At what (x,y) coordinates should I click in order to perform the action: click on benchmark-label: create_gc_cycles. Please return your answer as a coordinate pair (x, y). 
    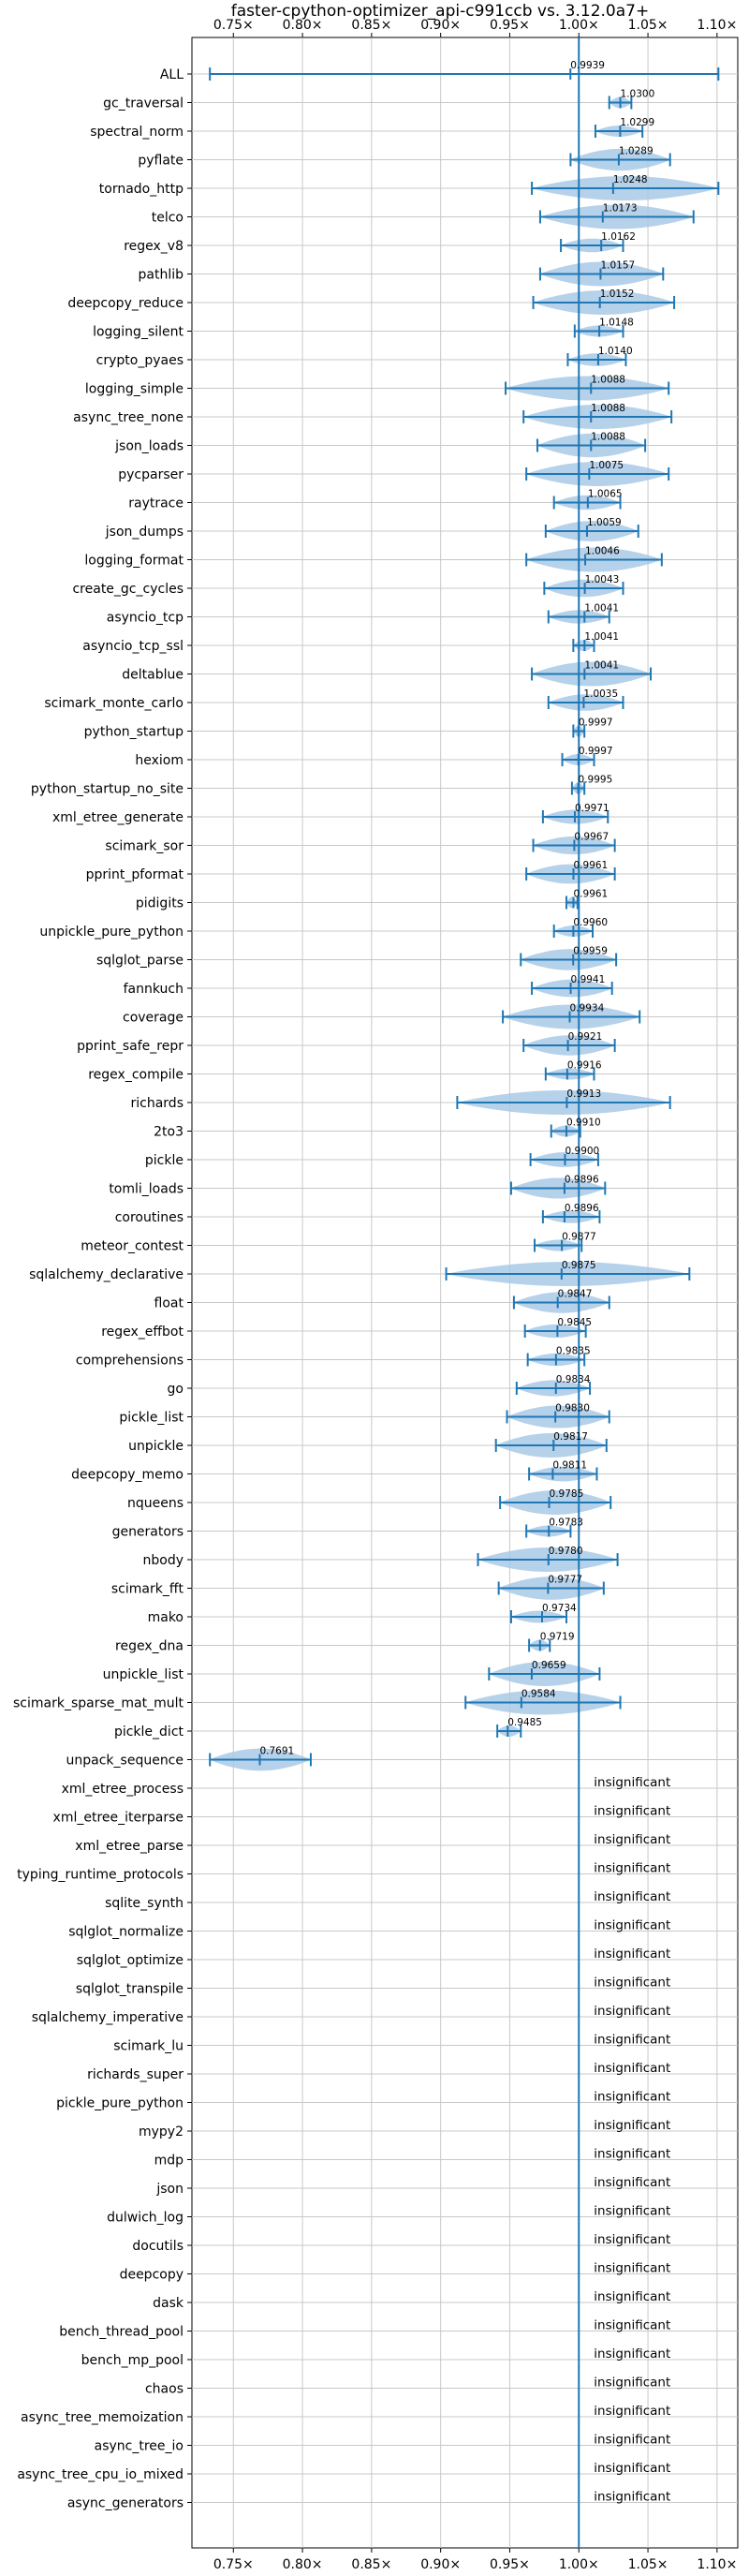
    Looking at the image, I should click on (128, 590).